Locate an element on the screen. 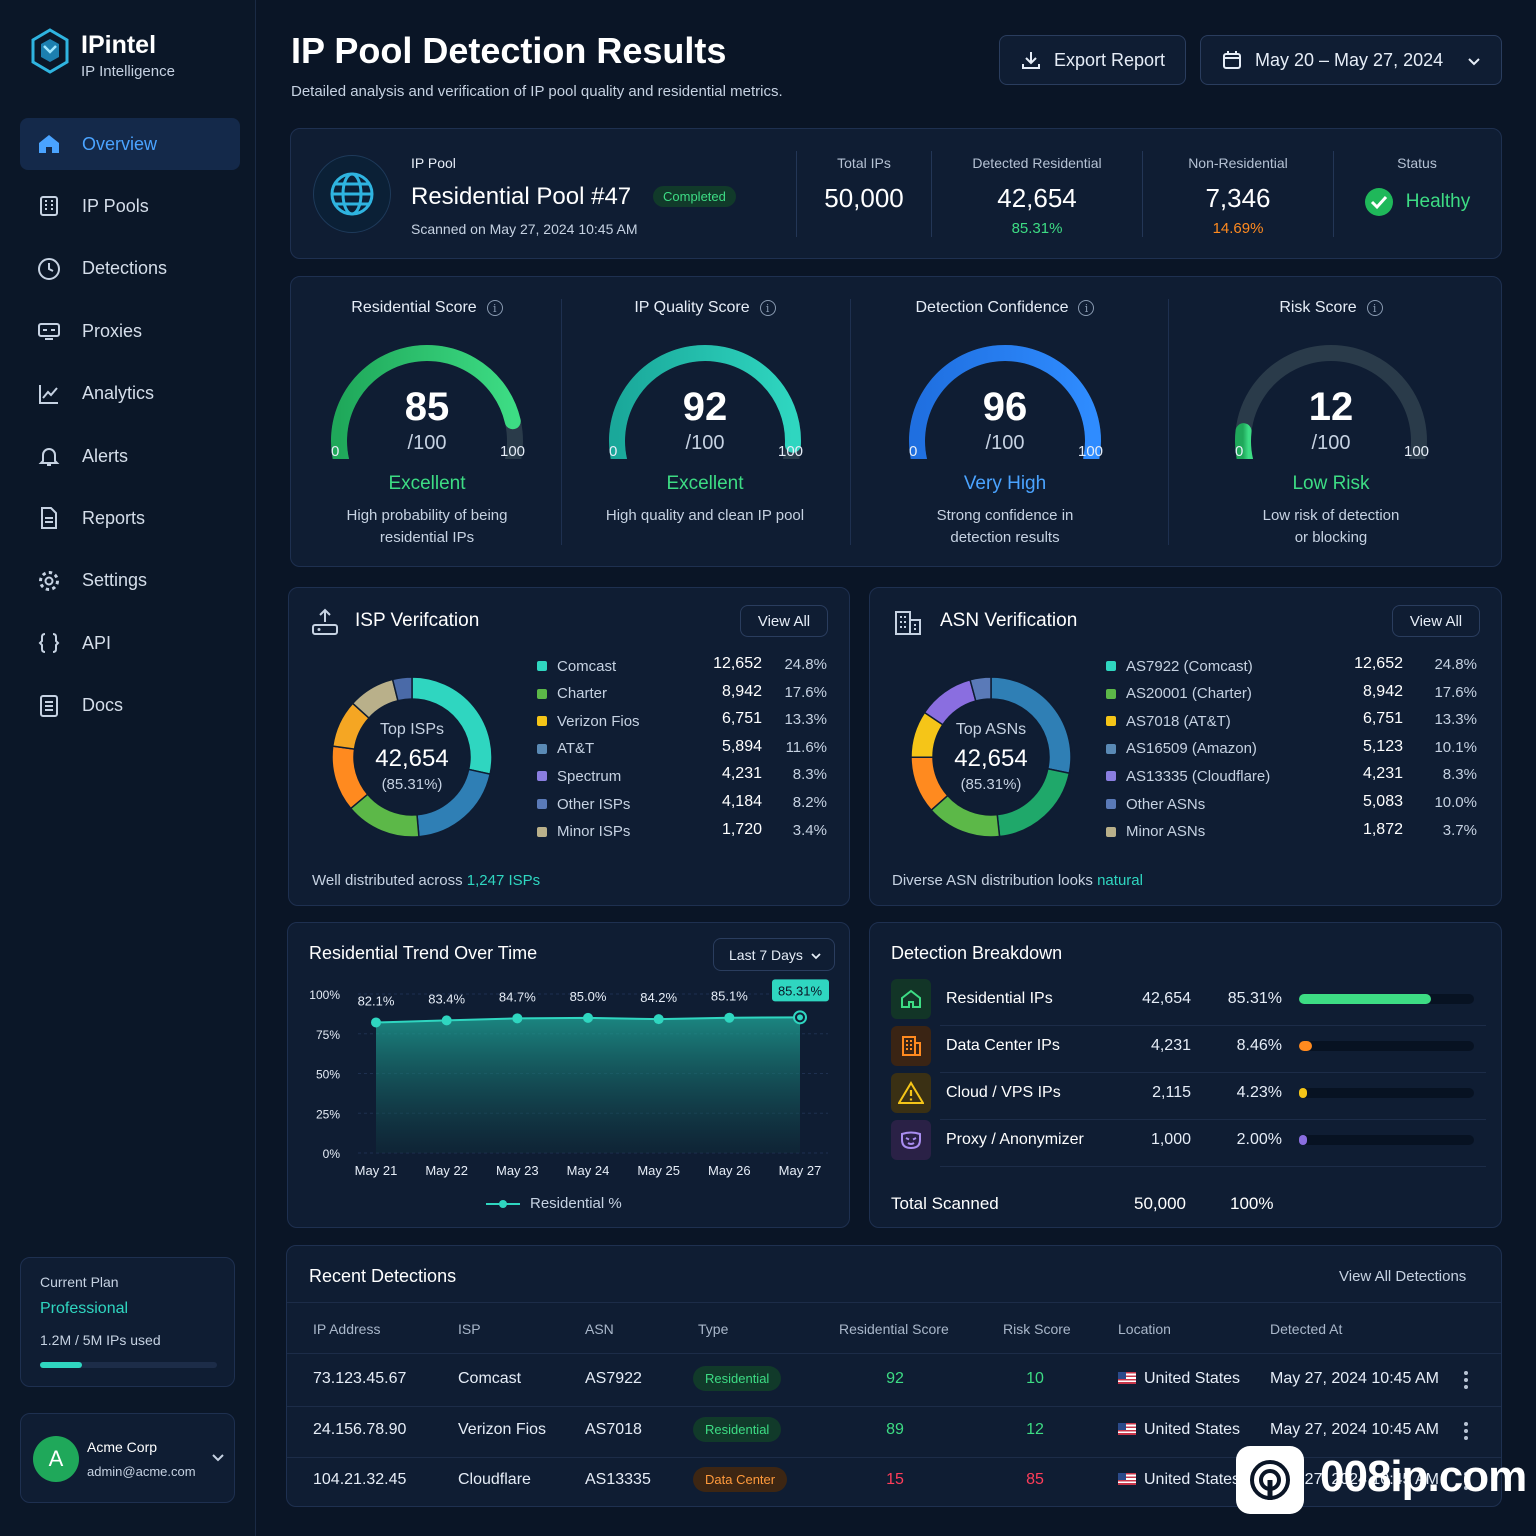 The height and width of the screenshot is (1536, 1536). gauge-title-label: Residential Score is located at coordinates (414, 307).